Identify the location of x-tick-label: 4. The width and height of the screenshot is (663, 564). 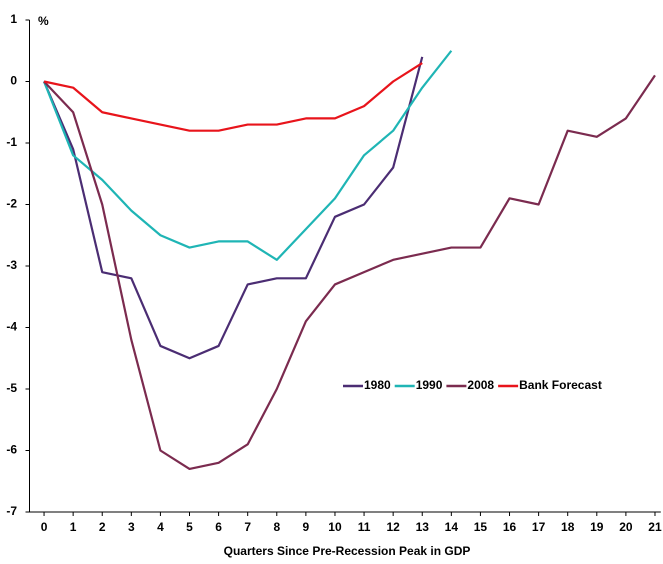
(160, 527).